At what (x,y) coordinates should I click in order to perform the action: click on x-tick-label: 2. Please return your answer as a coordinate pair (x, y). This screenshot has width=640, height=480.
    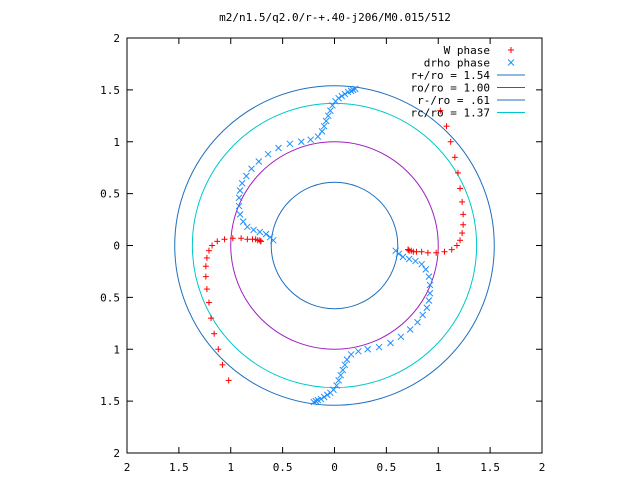
    Looking at the image, I should click on (127, 467).